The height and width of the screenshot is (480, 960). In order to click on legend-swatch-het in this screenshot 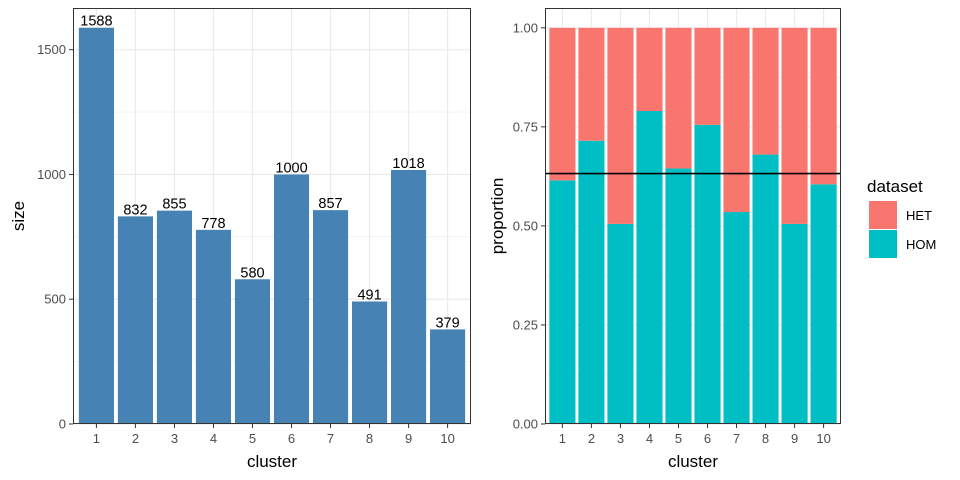, I will do `click(883, 215)`.